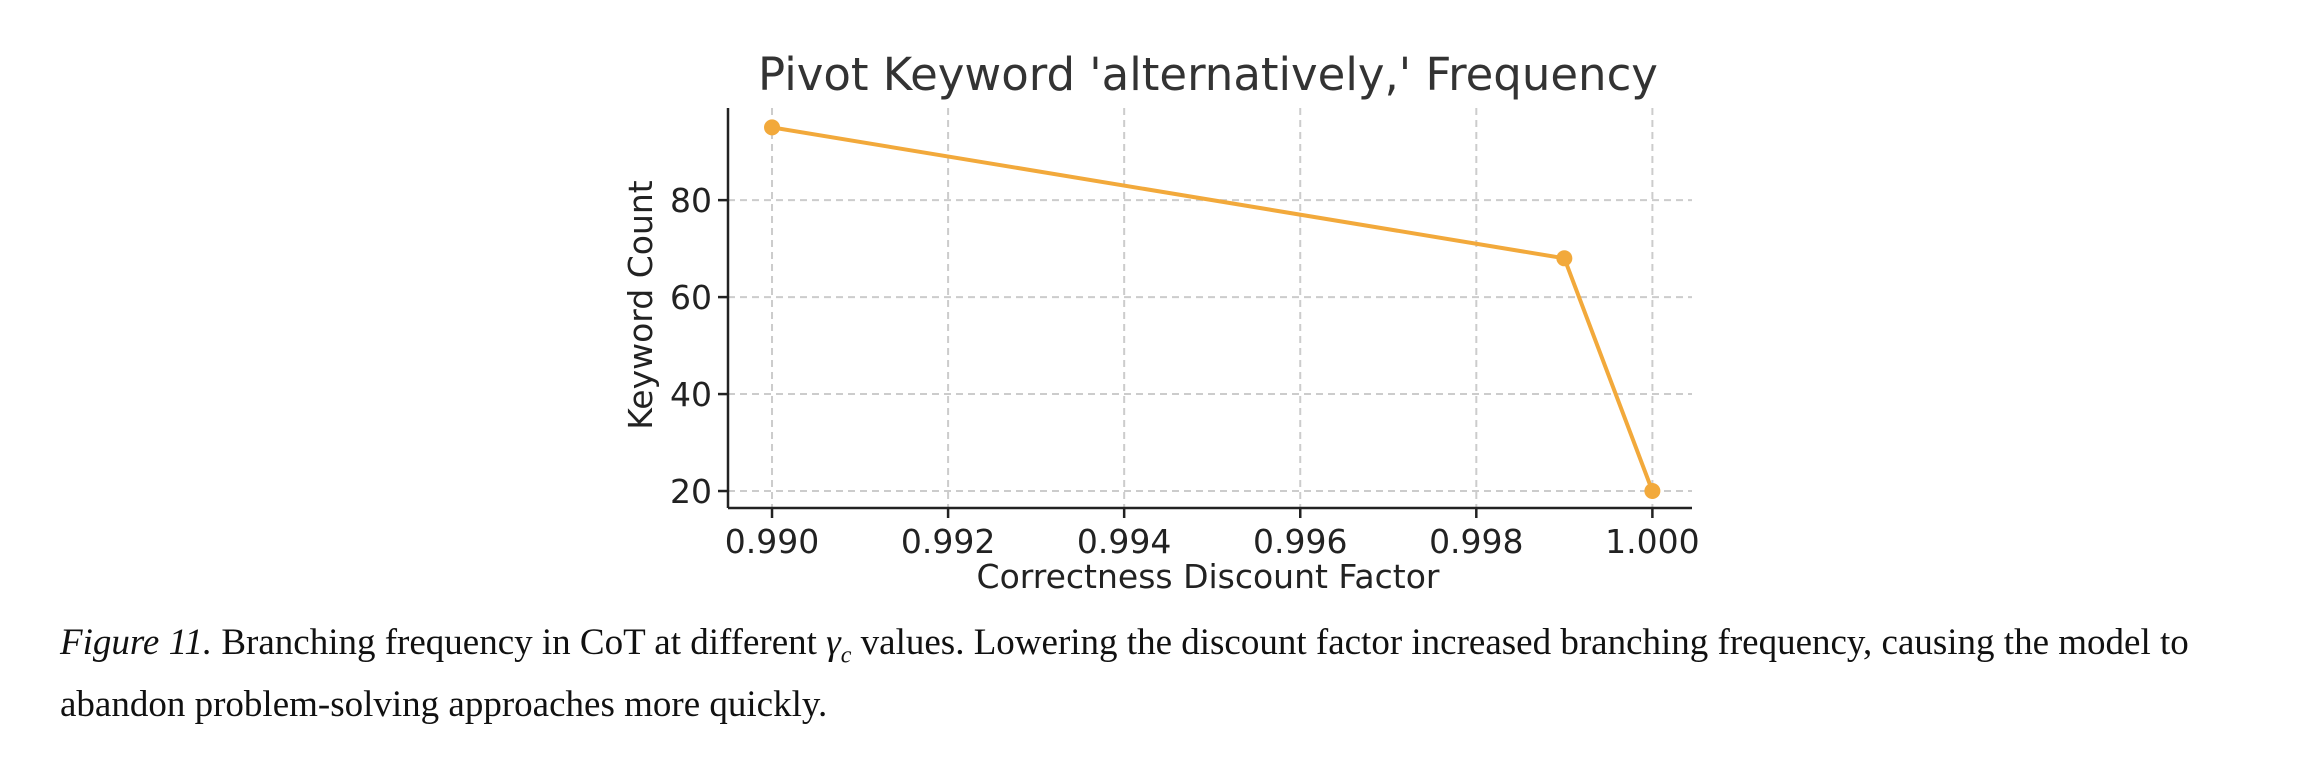 This screenshot has width=2318, height=778. Describe the element at coordinates (519, 642) in the screenshot. I see `caption-text-before: Branching frequency in CoT at different` at that location.